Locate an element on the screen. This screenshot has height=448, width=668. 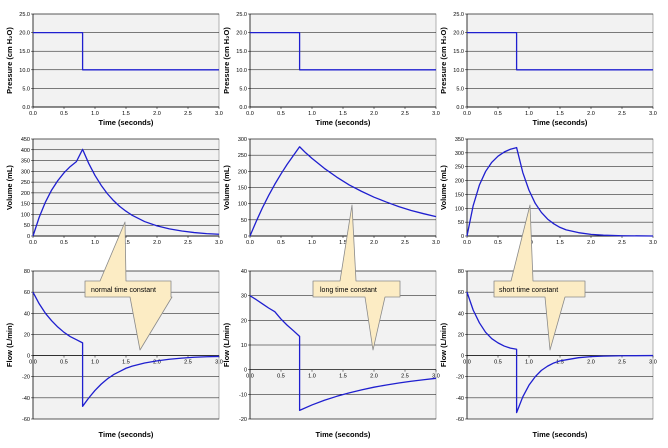
y-tick-label: 200 is located at coordinates (25, 194).